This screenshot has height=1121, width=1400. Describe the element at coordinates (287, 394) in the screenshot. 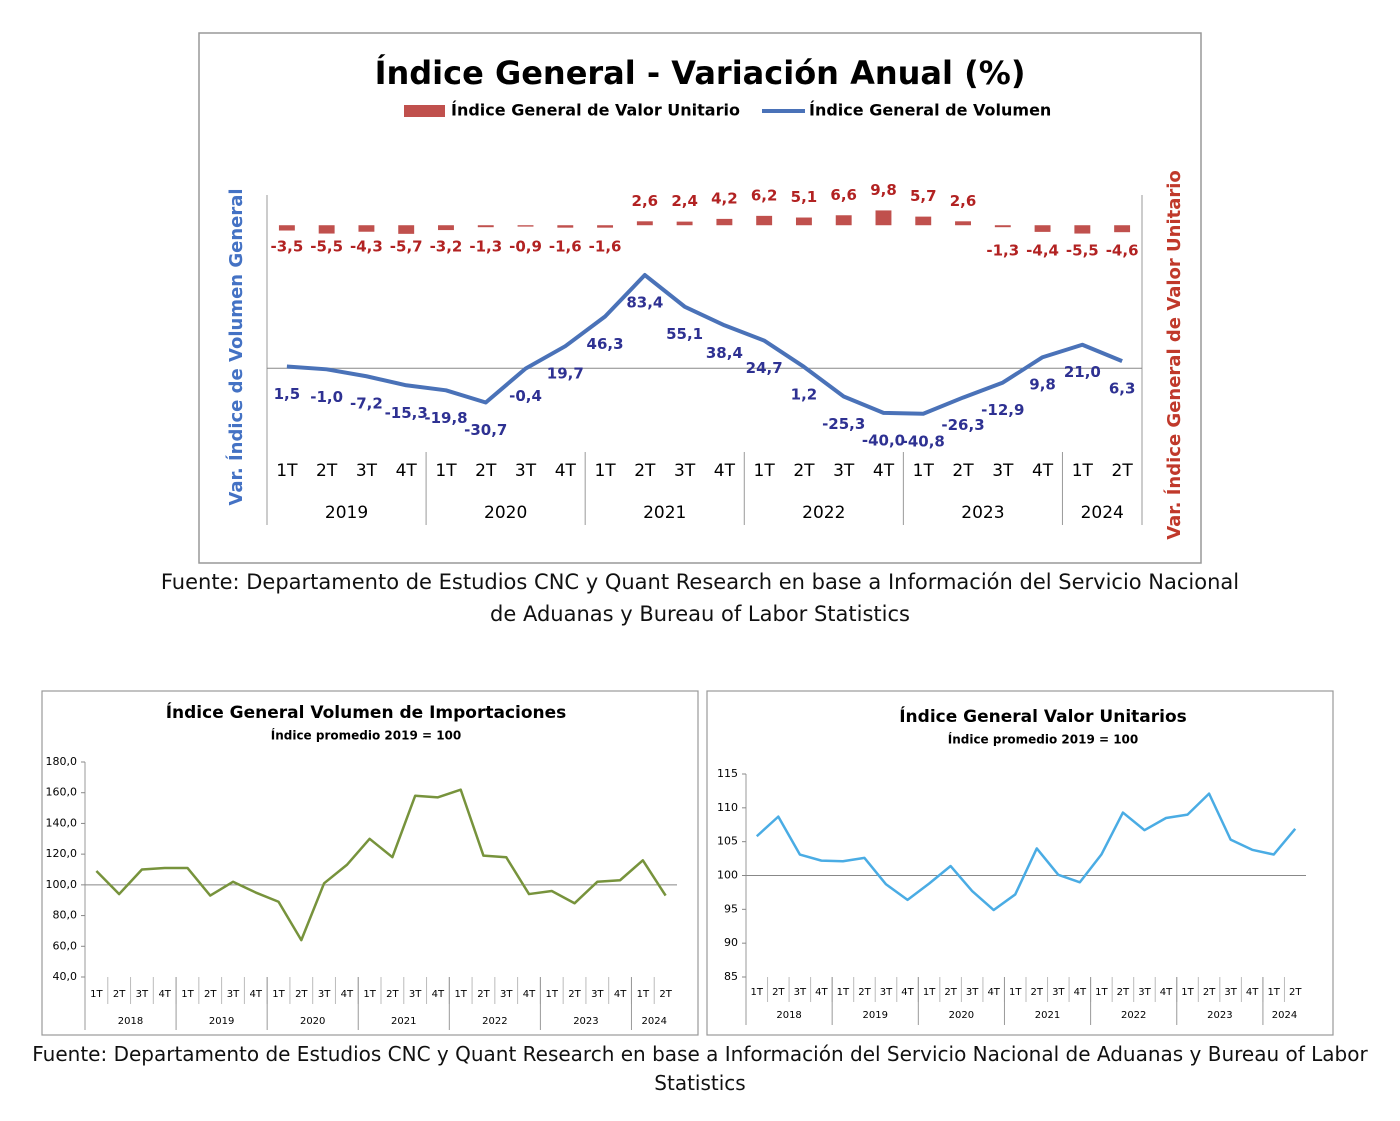

I see `data-label: 1,5` at that location.